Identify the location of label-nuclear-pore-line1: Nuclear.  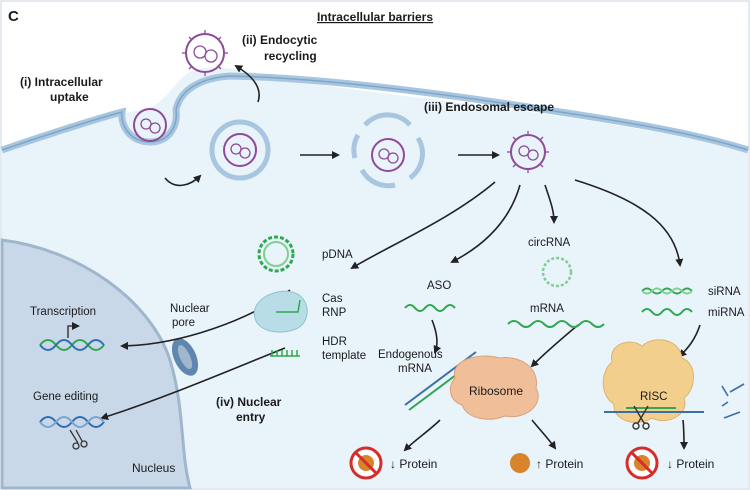
(190, 309).